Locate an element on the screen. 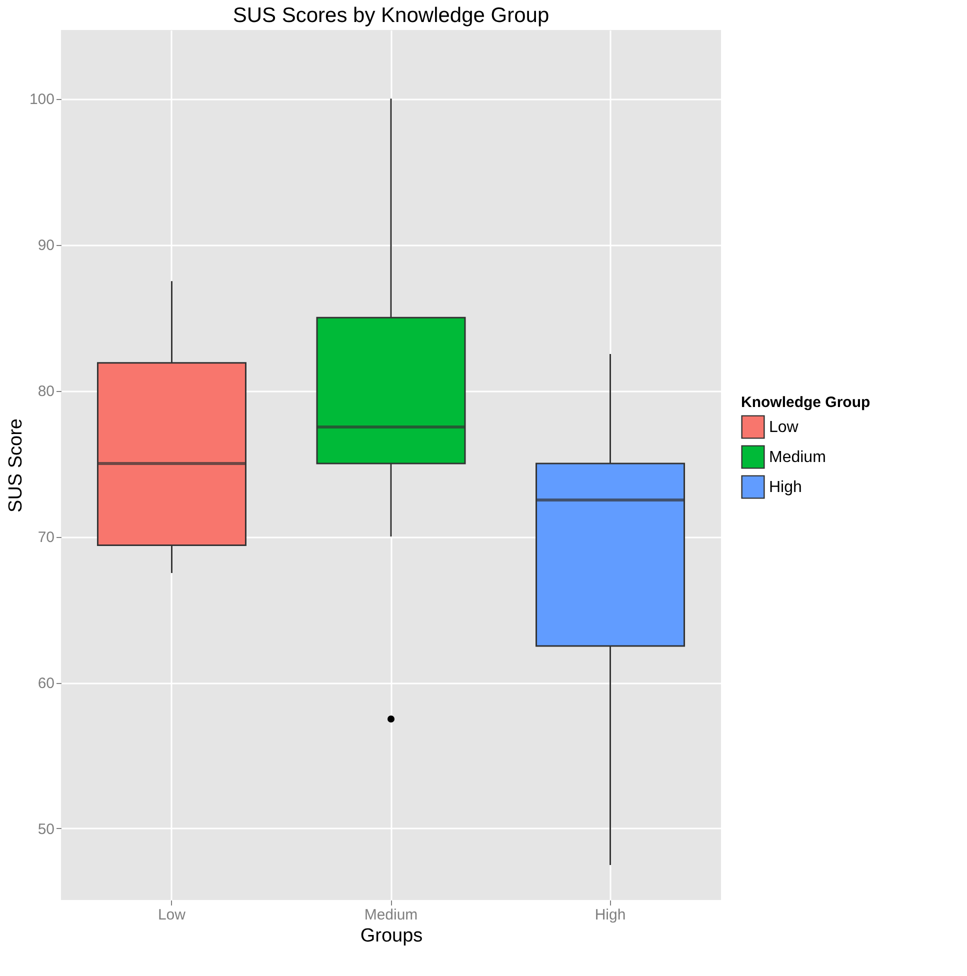 This screenshot has height=976, width=967. legend-label: High is located at coordinates (785, 487).